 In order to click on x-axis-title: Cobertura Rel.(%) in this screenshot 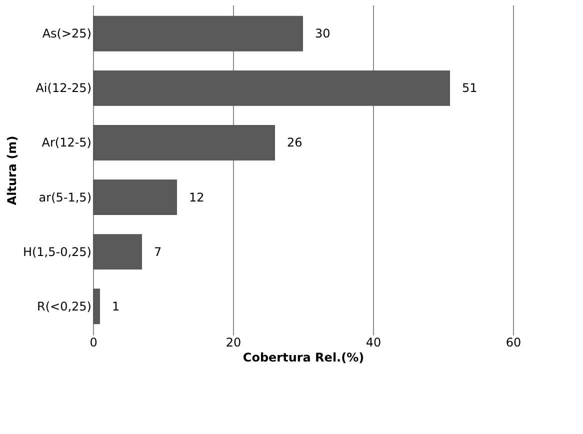, I will do `click(303, 357)`.